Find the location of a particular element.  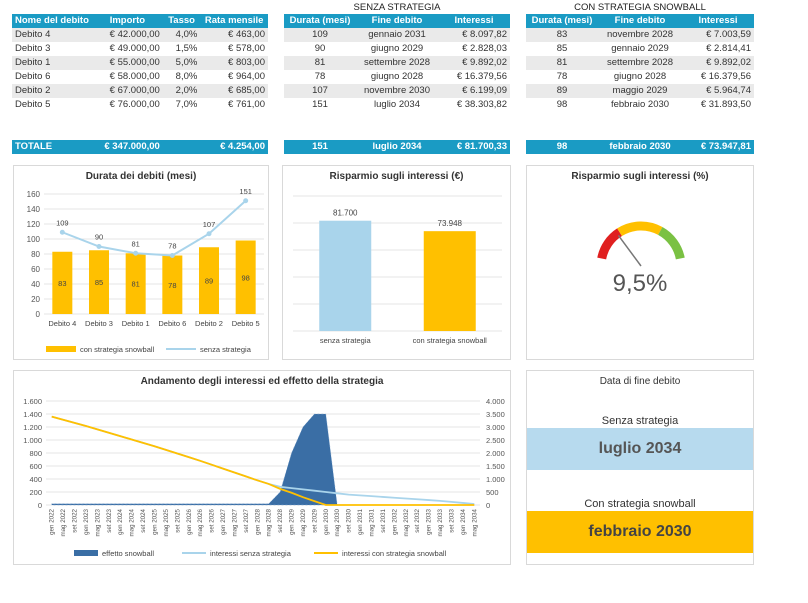

y-tick-label: 1.000 is located at coordinates (32, 440).